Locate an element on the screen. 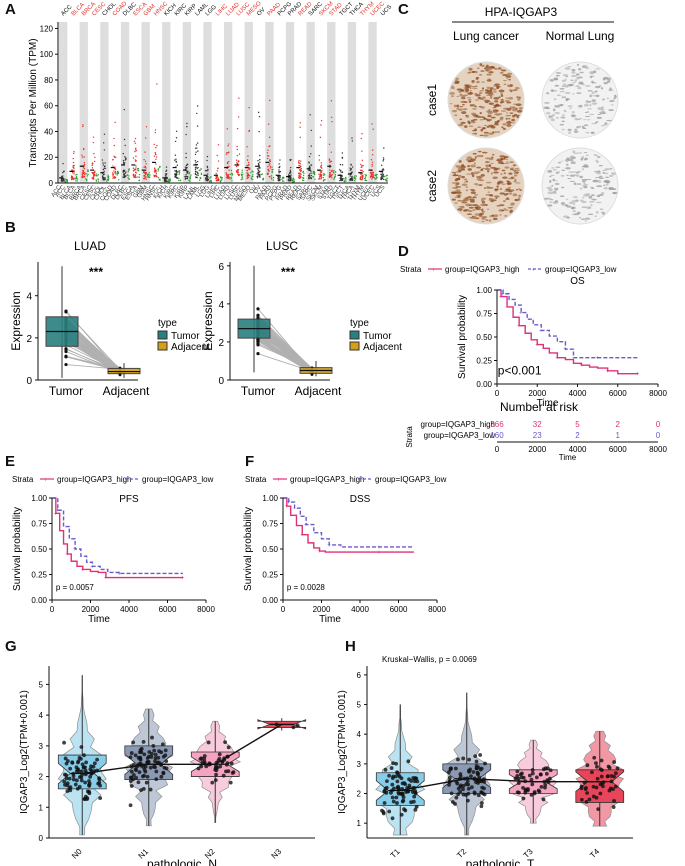  risk-table-x-label: Time is located at coordinates (568, 457).